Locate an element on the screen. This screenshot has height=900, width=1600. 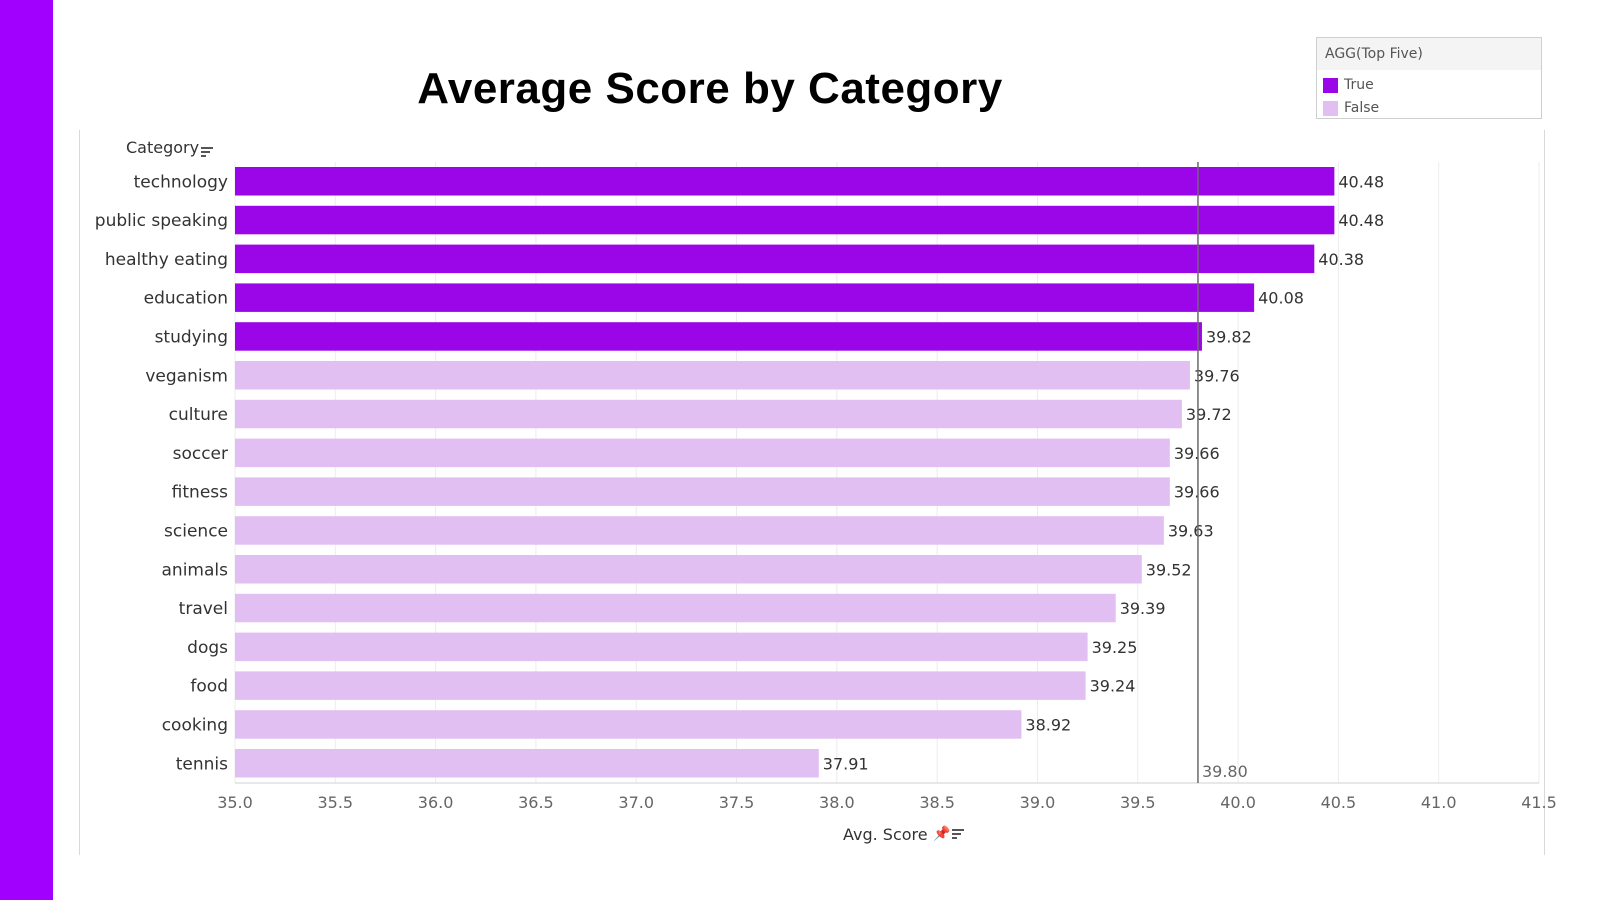
category-label: studying is located at coordinates (191, 337).